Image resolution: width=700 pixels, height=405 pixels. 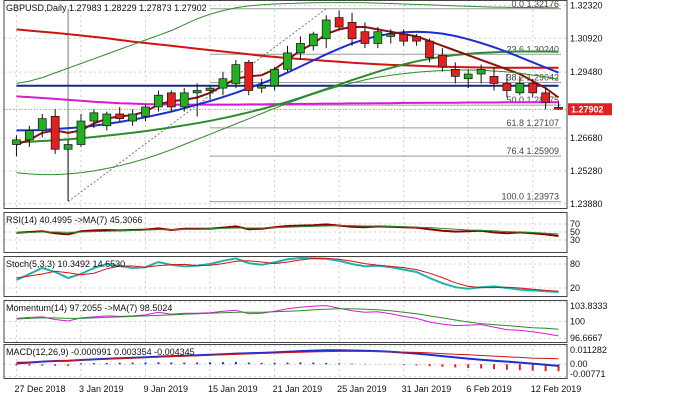 I want to click on time-axis-label: 3 Jan 2019, so click(x=101, y=389).